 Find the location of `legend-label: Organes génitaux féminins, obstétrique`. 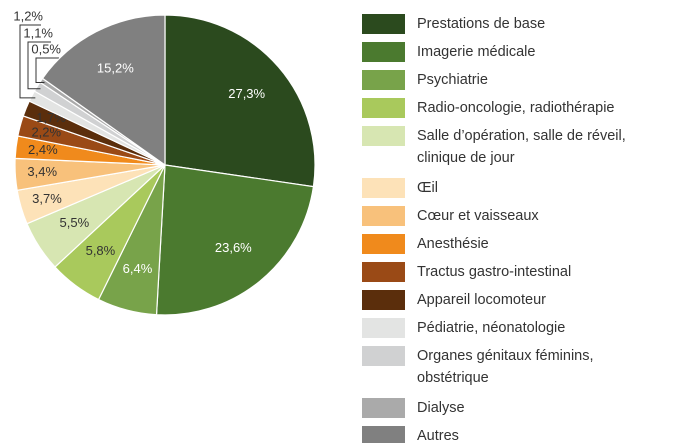

legend-label: Organes génitaux féminins, obstétrique is located at coordinates (505, 367).